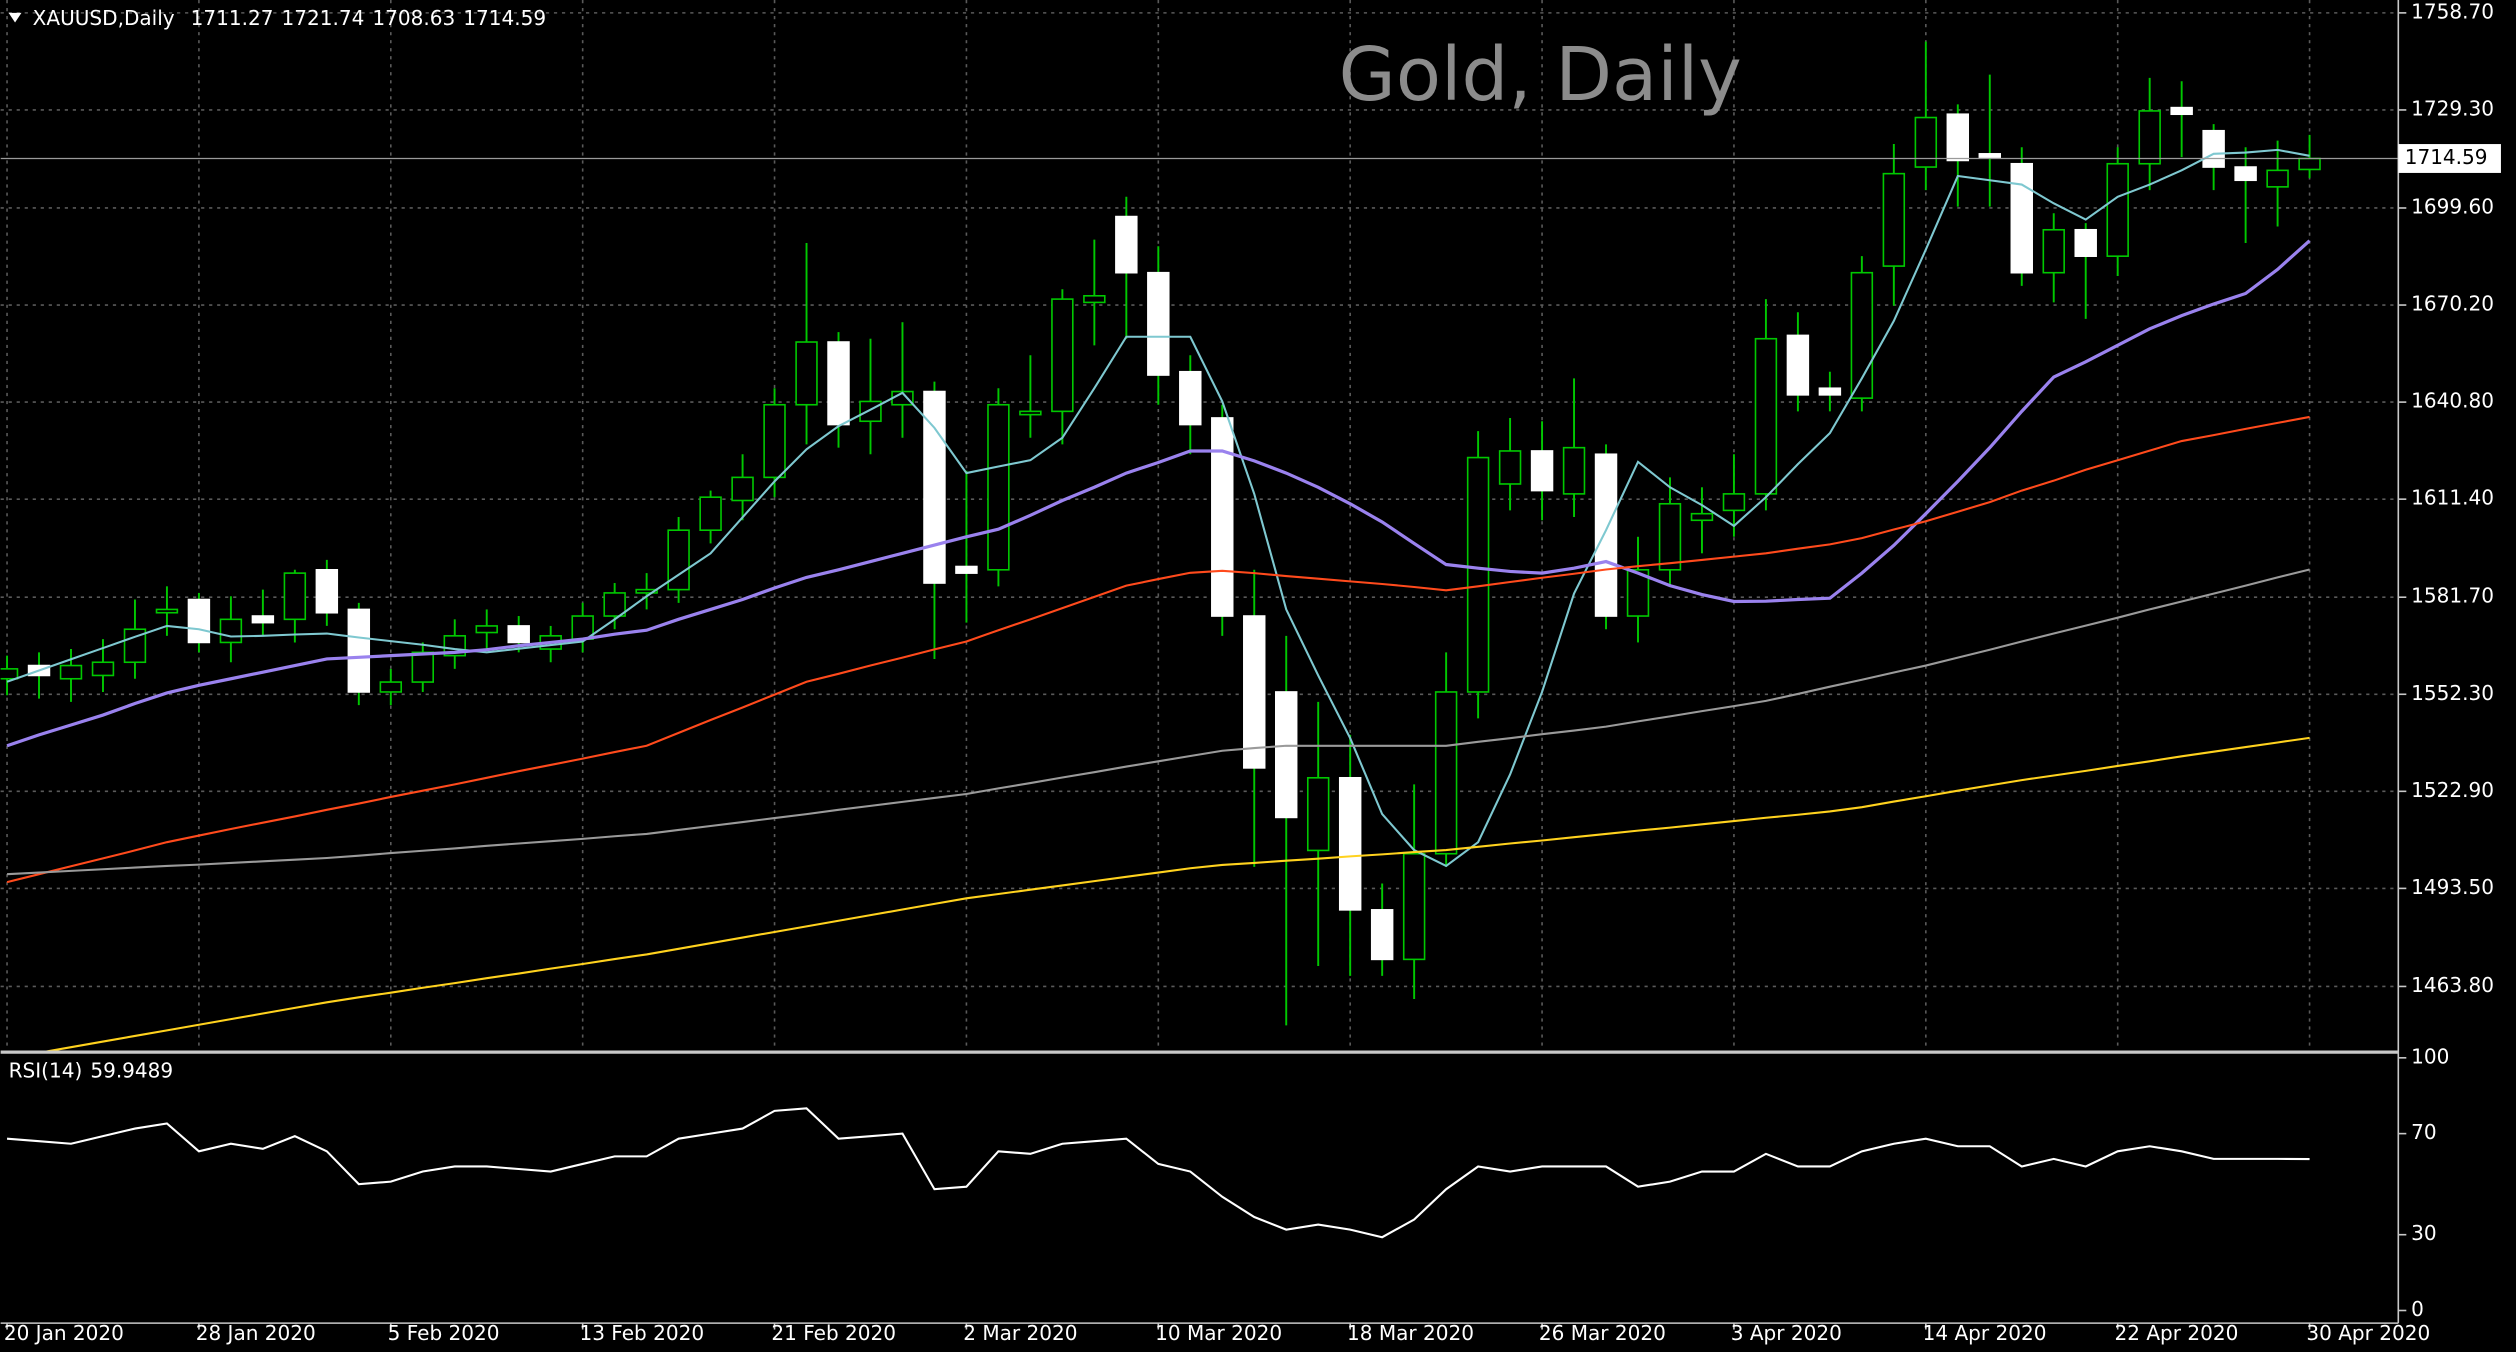 The height and width of the screenshot is (1352, 2516). Describe the element at coordinates (2452, 108) in the screenshot. I see `y-tick-label: 1729.30` at that location.